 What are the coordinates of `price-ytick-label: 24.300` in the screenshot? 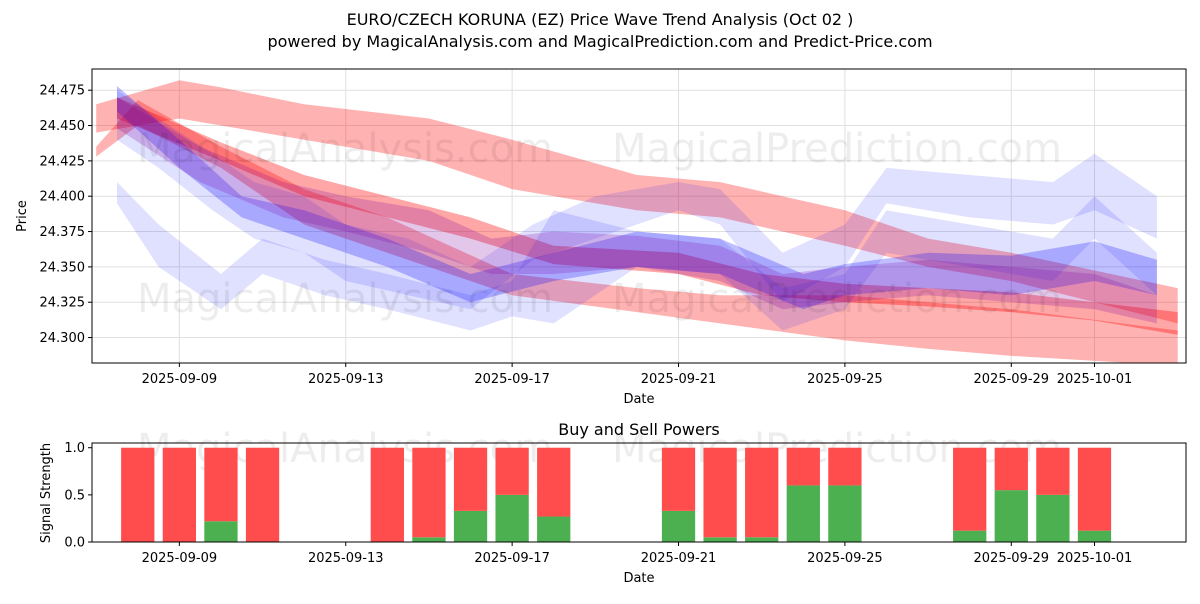 It's located at (63, 338).